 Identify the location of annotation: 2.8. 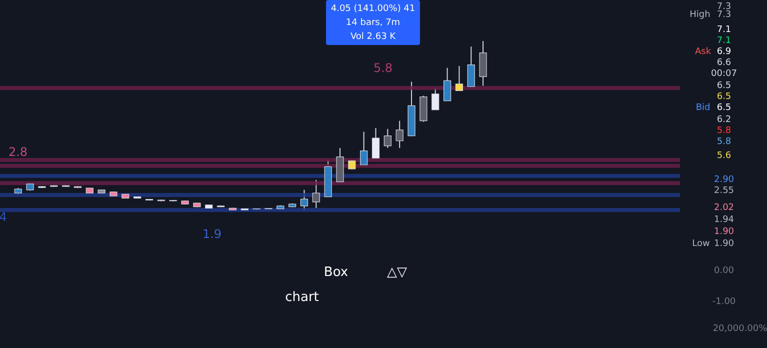
(18, 152).